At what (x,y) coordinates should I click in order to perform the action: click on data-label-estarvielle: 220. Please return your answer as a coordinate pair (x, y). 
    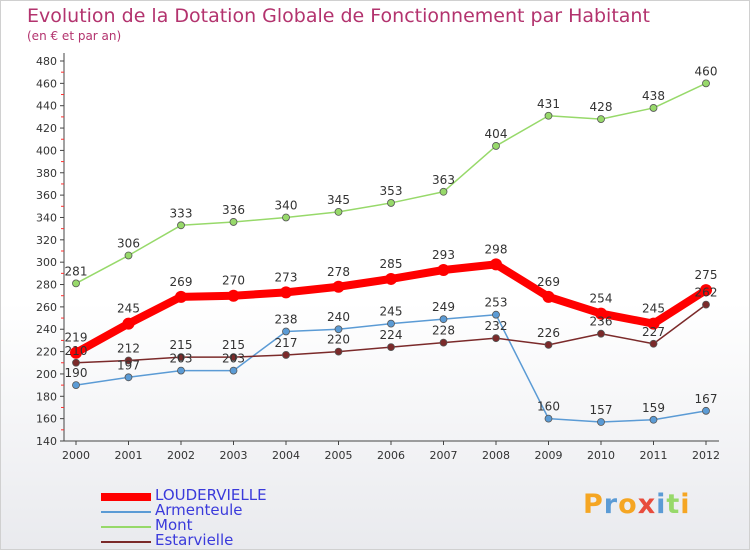
    Looking at the image, I should click on (338, 340).